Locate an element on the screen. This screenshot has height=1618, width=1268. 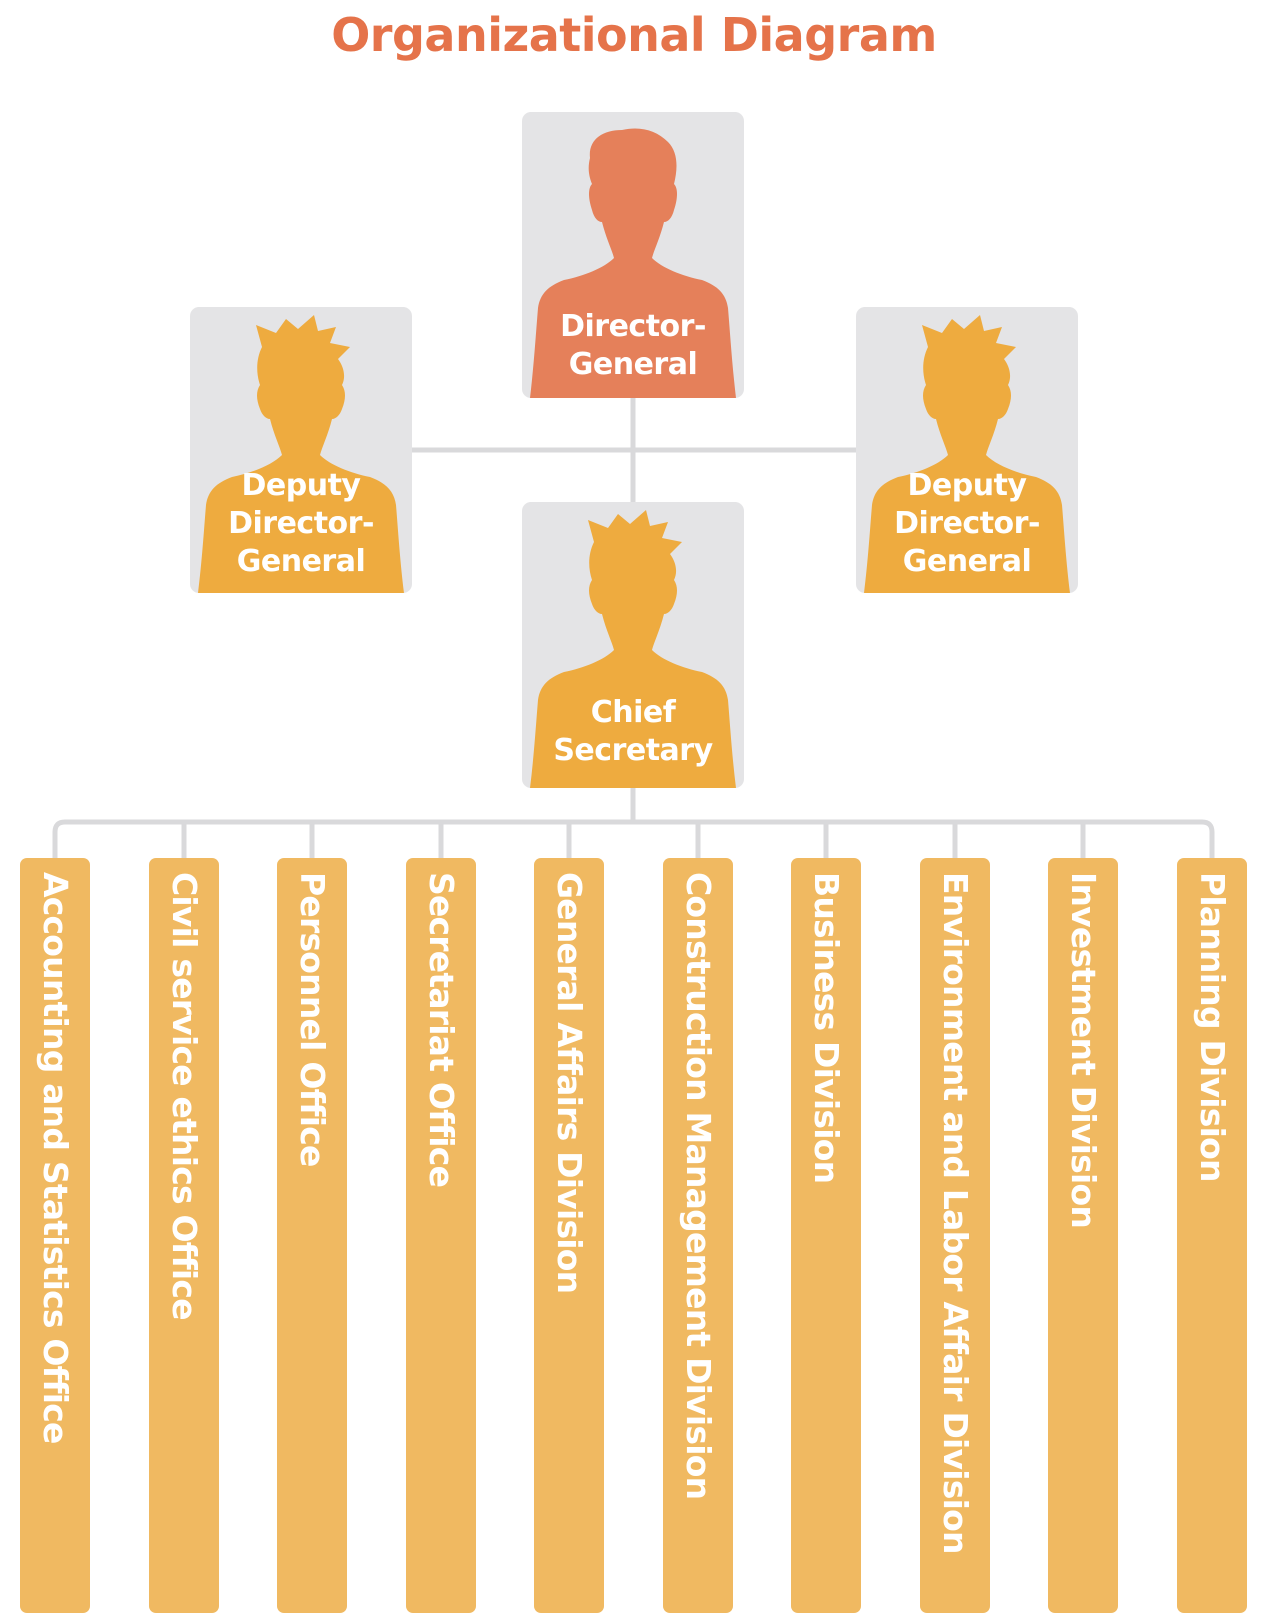
director-general-card: Director- General is located at coordinates (633, 255).